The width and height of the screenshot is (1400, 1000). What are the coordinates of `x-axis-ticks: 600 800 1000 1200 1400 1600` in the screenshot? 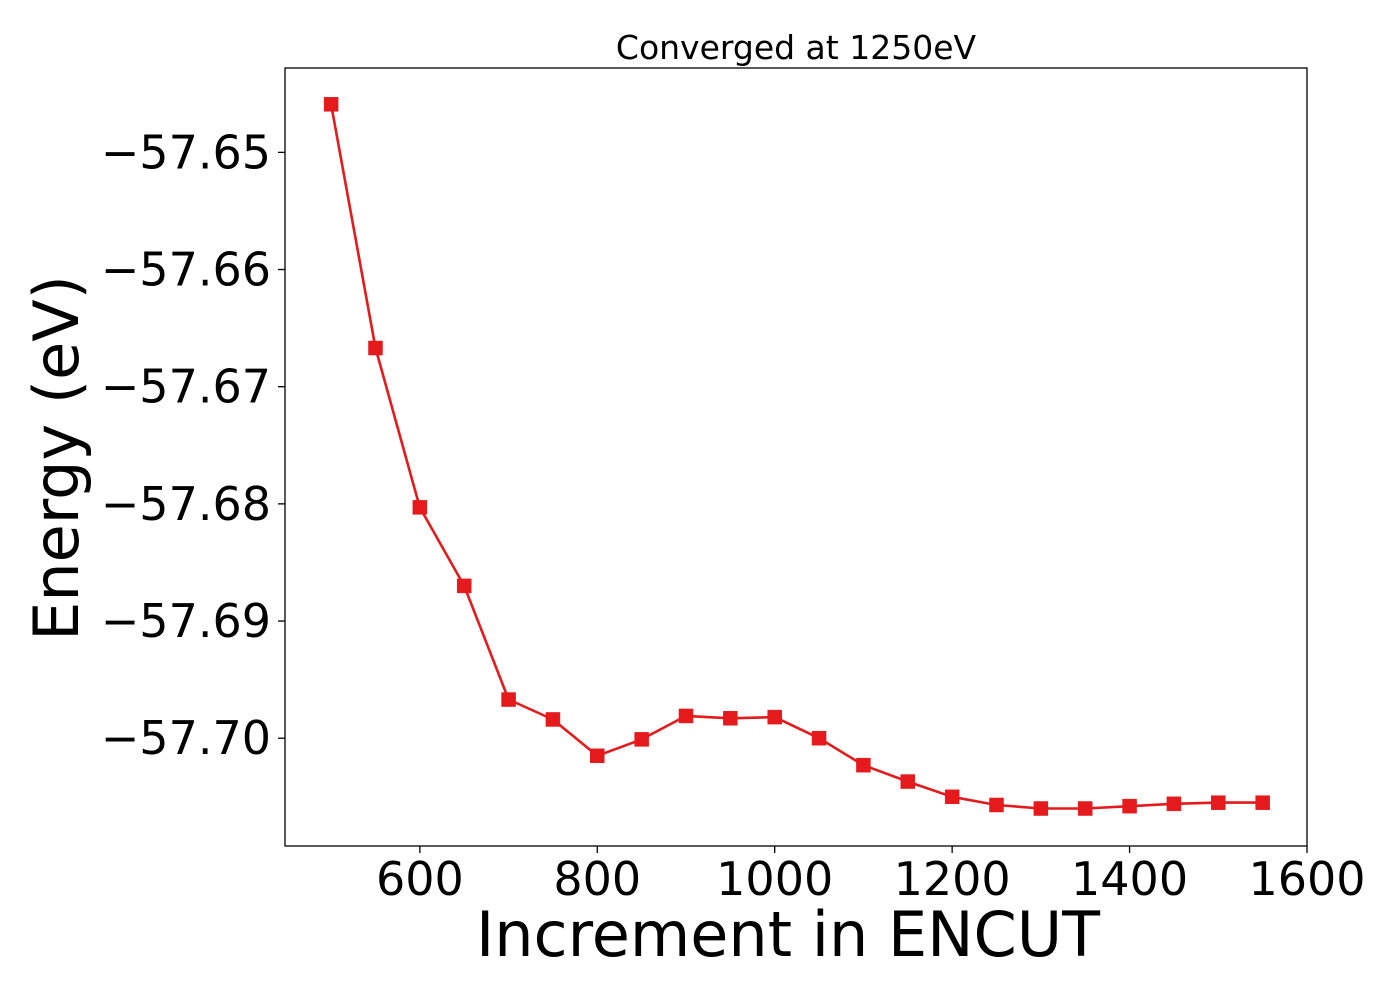 It's located at (871, 876).